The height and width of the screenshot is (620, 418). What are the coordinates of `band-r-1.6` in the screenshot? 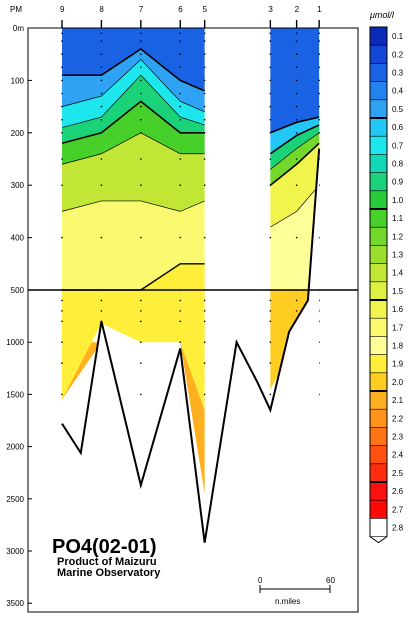 It's located at (295, 185).